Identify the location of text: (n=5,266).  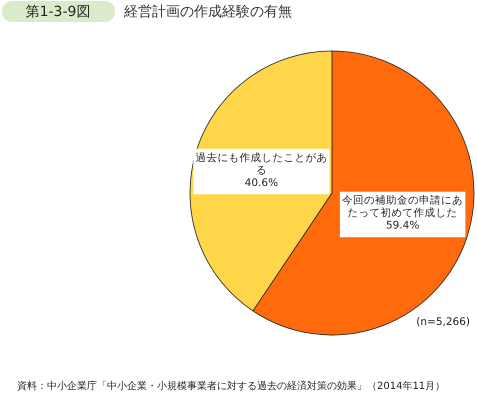
(443, 322).